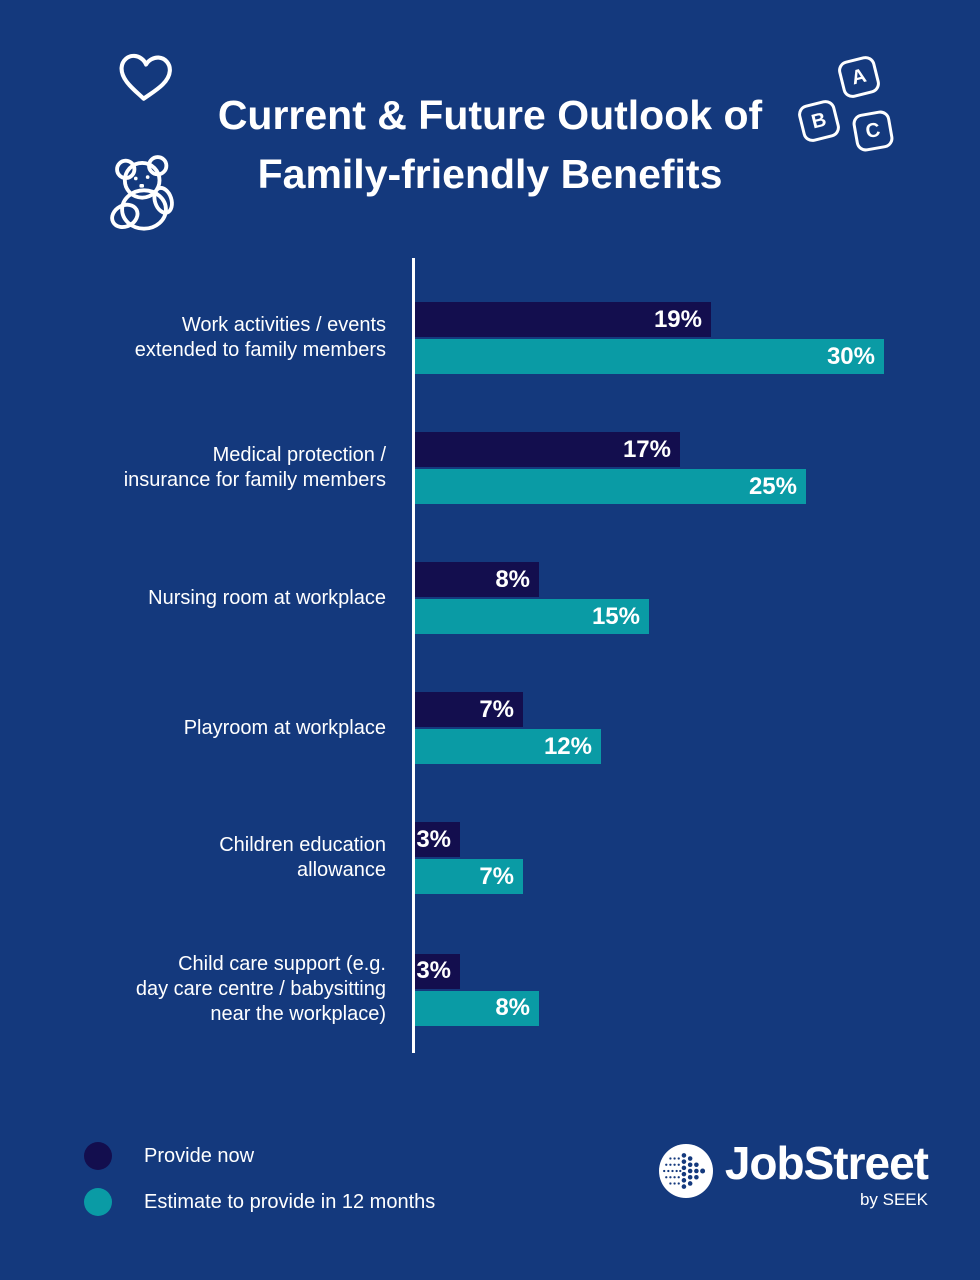 The image size is (980, 1280). I want to click on bar-group: 17% 25%, so click(696, 468).